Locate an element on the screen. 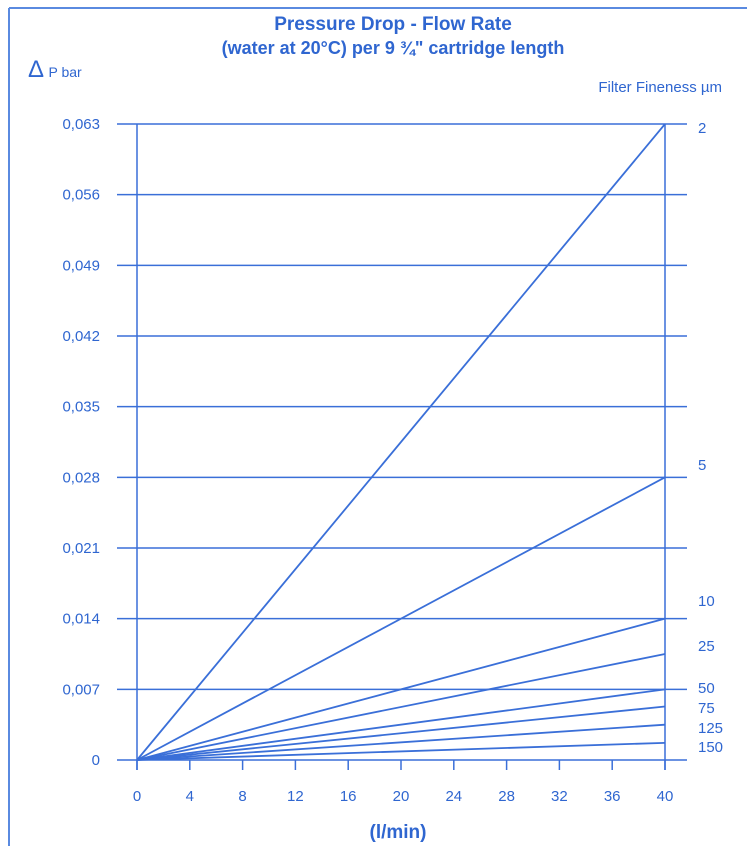 Image resolution: width=747 pixels, height=846 pixels. series-label: 25 is located at coordinates (706, 646).